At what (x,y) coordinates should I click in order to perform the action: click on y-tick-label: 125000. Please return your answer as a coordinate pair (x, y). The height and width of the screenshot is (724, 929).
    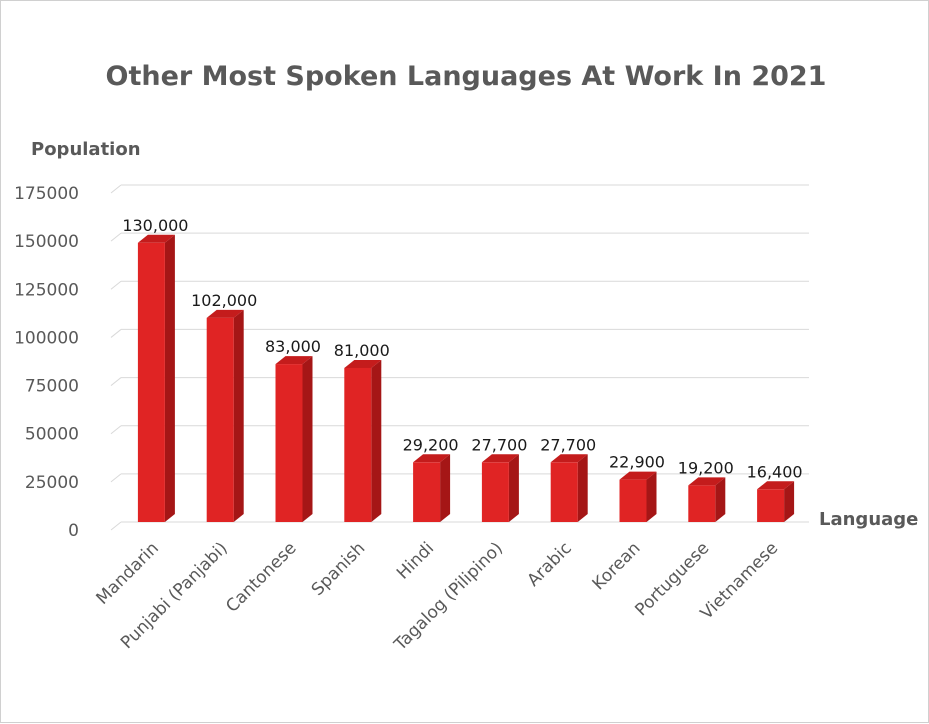
    Looking at the image, I should click on (46, 290).